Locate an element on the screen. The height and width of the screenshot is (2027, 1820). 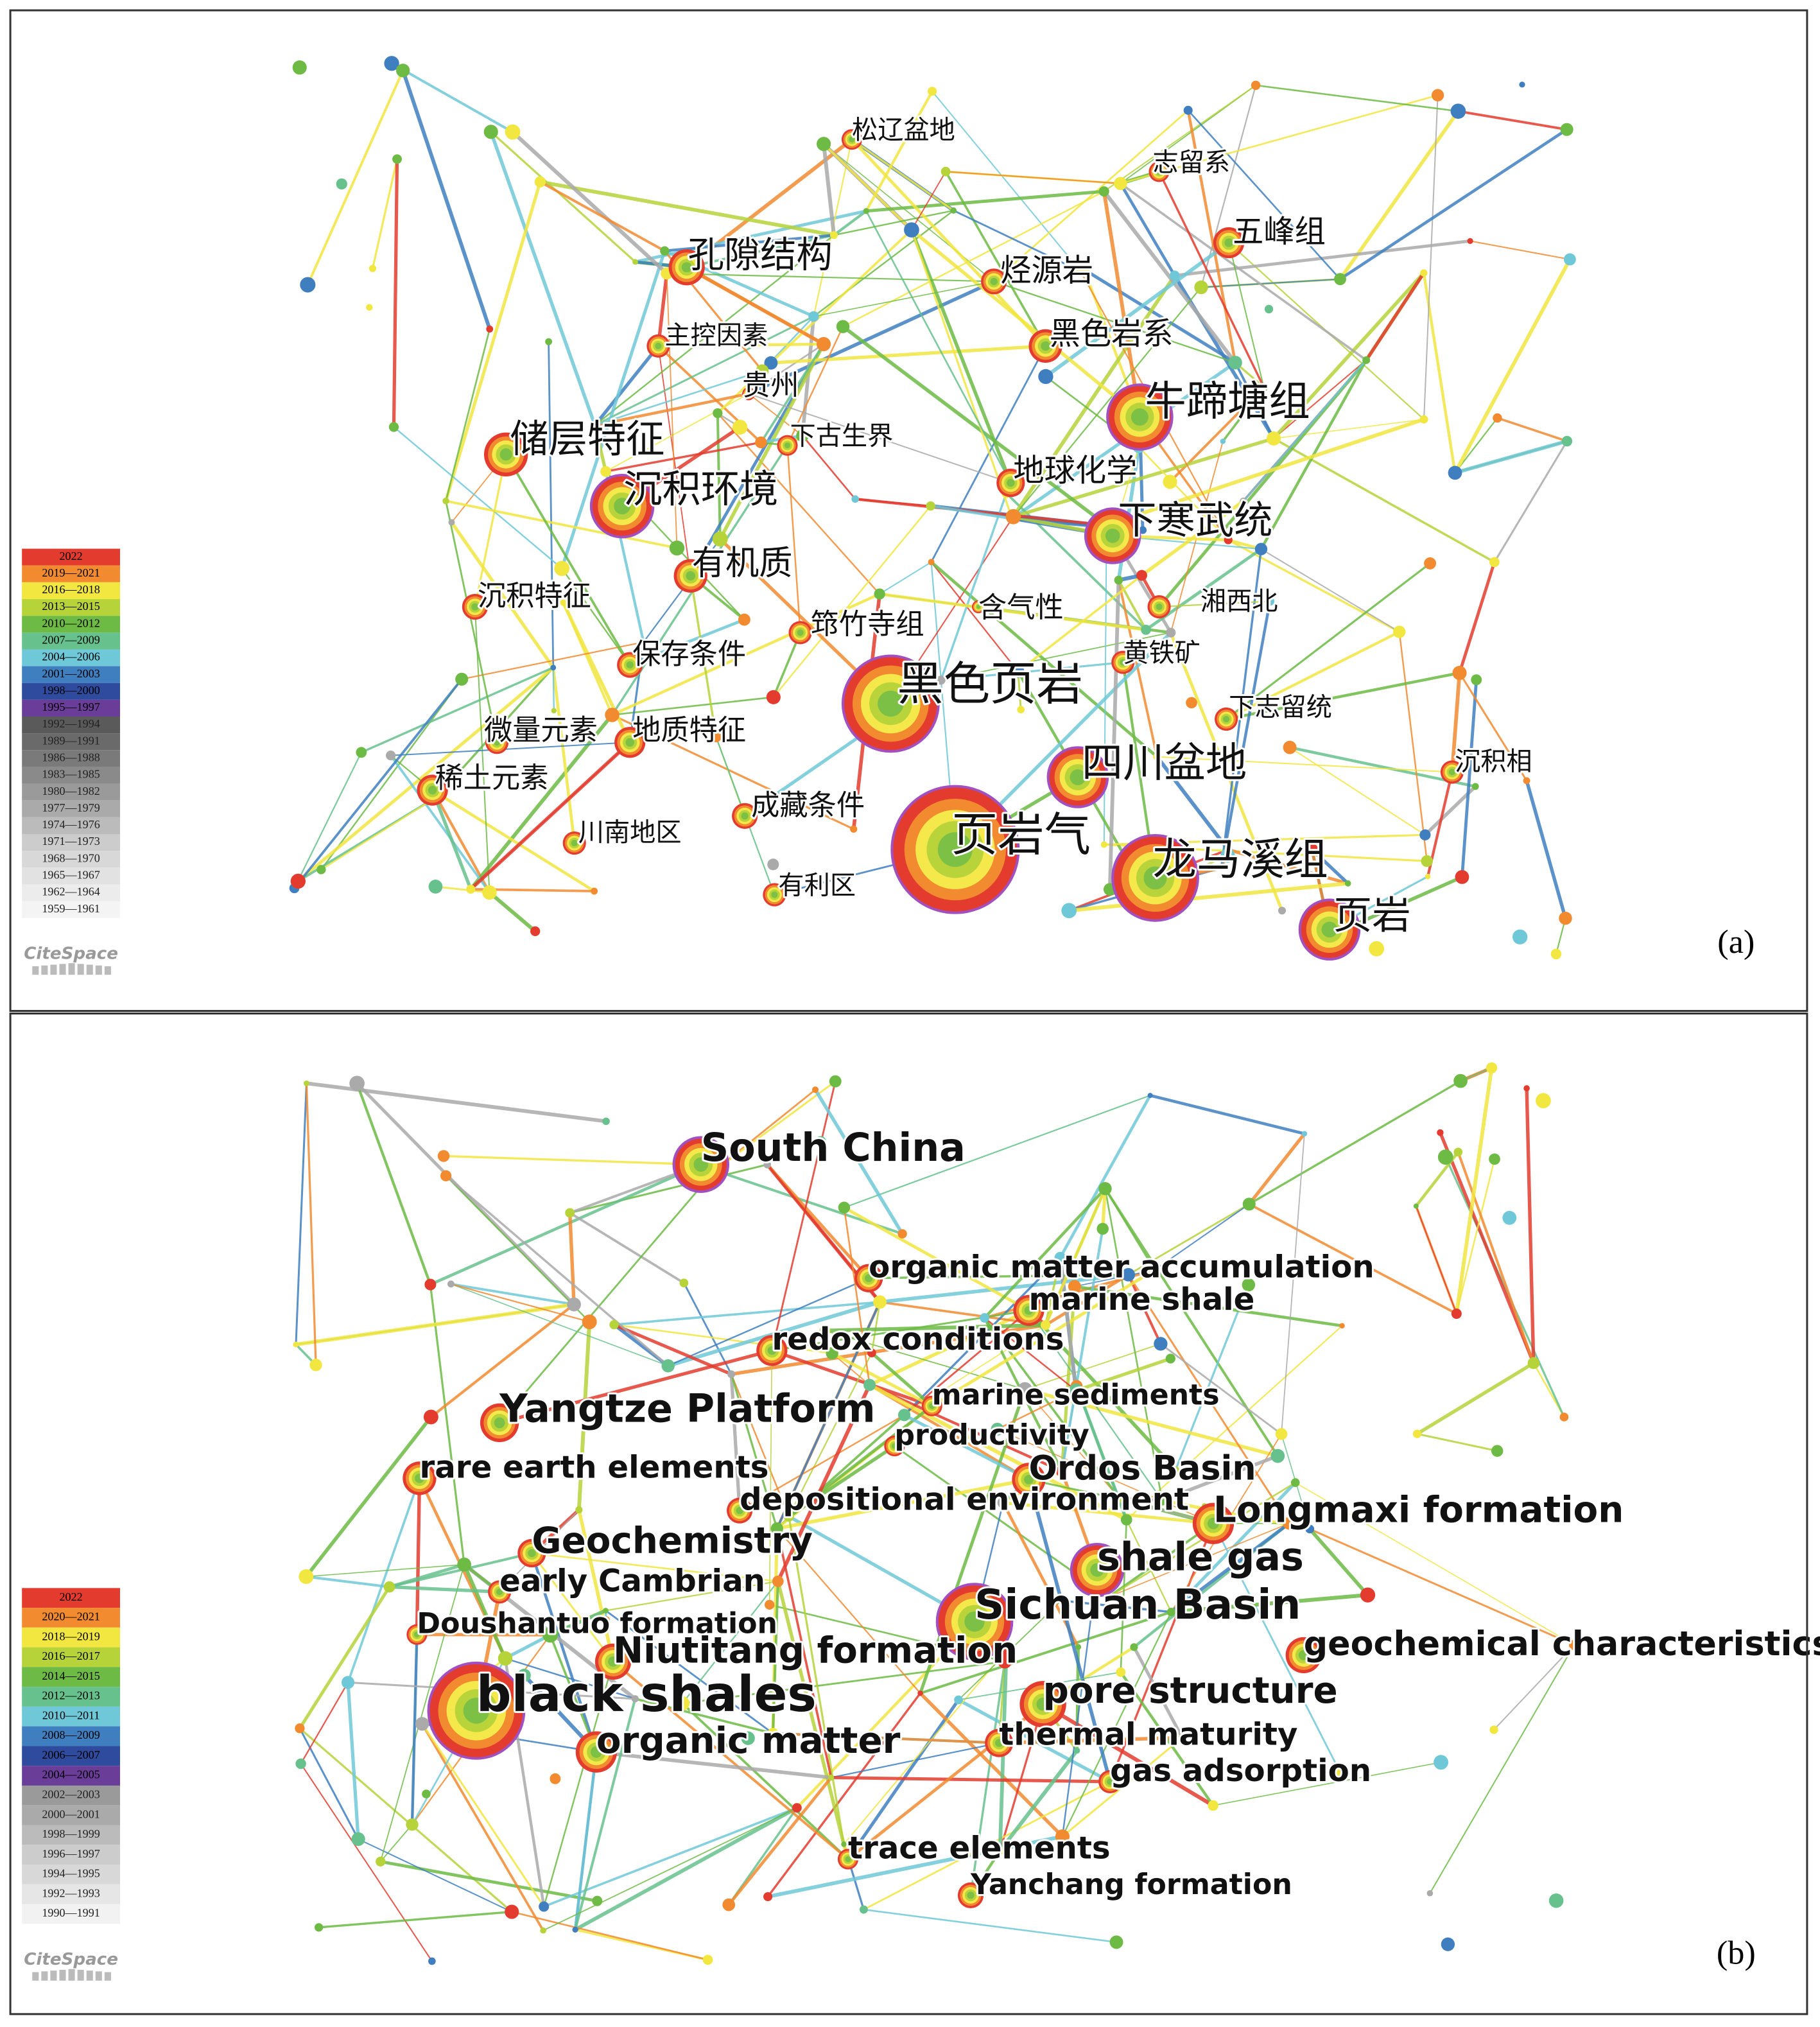
node-label: marine shale is located at coordinates (1141, 1300).